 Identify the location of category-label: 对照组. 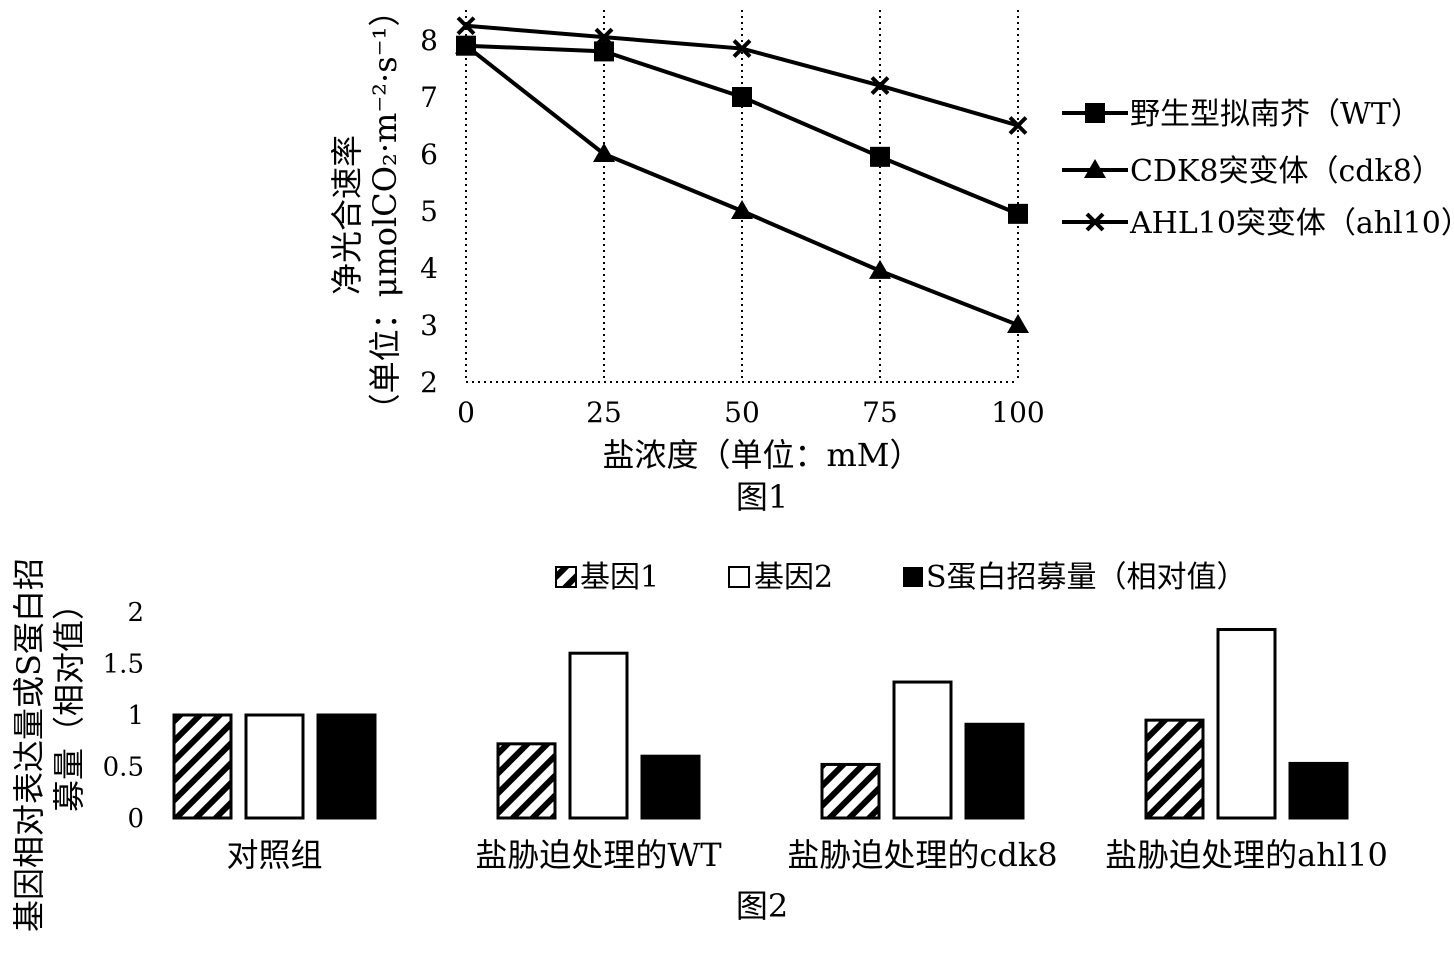
(274, 855).